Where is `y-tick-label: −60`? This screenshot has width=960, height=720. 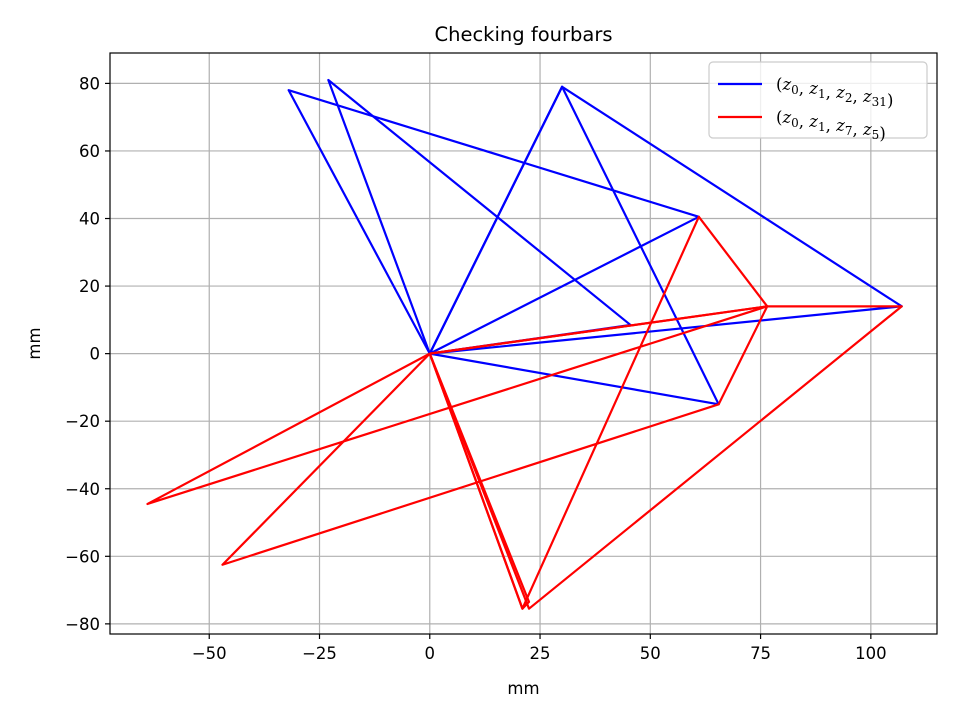 y-tick-label: −60 is located at coordinates (82, 556).